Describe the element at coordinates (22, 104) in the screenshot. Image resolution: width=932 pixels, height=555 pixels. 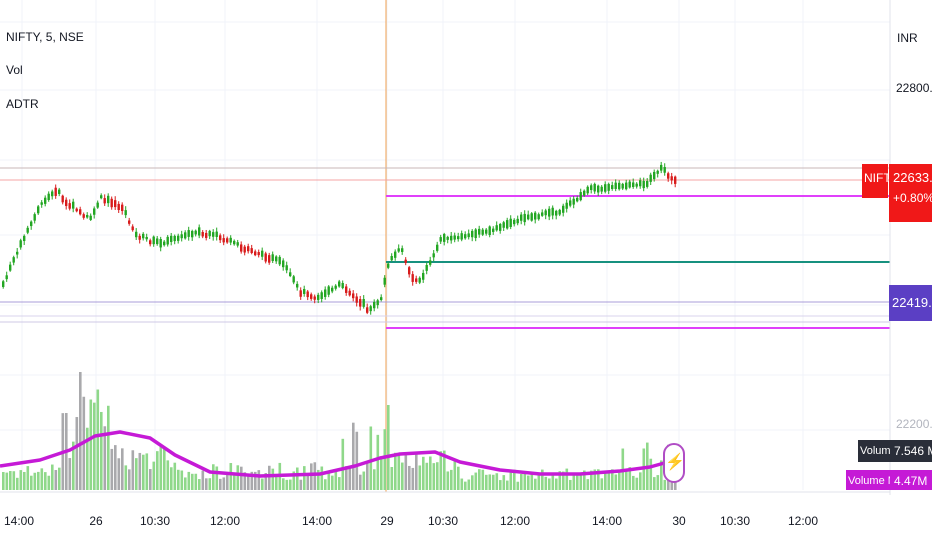
I see `indicator-adtr-legend: ADTR` at that location.